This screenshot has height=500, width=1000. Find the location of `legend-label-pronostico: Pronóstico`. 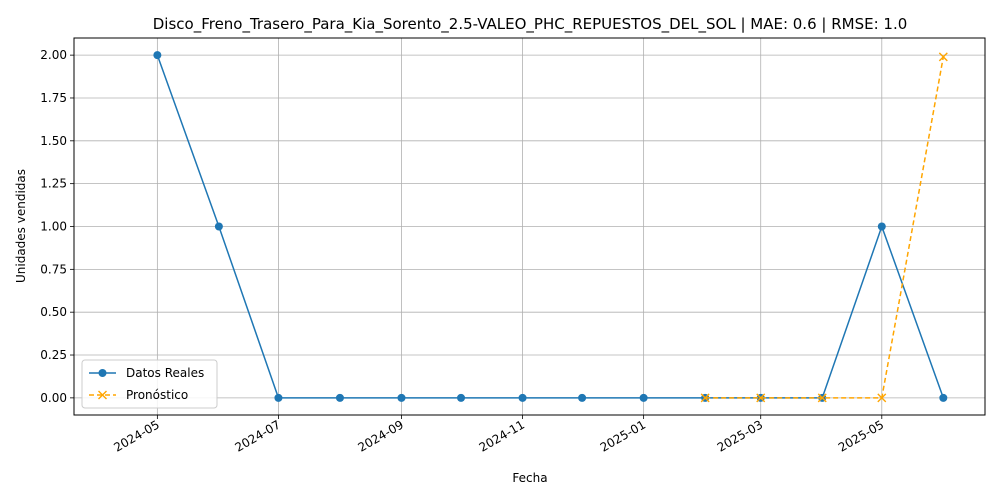

legend-label-pronostico: Pronóstico is located at coordinates (157, 395).